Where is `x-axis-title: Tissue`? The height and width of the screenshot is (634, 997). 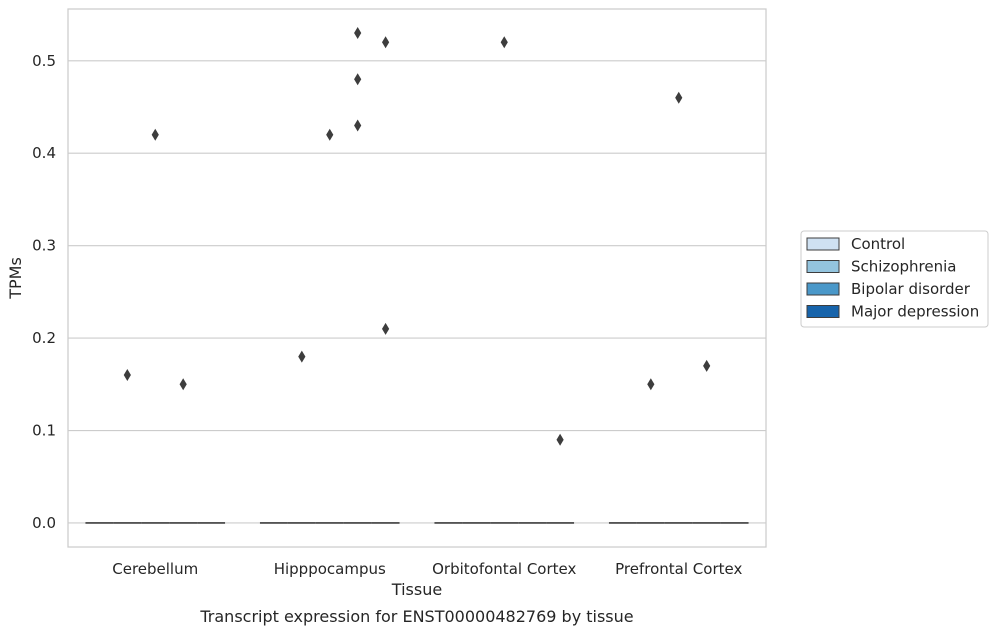 x-axis-title: Tissue is located at coordinates (416, 589).